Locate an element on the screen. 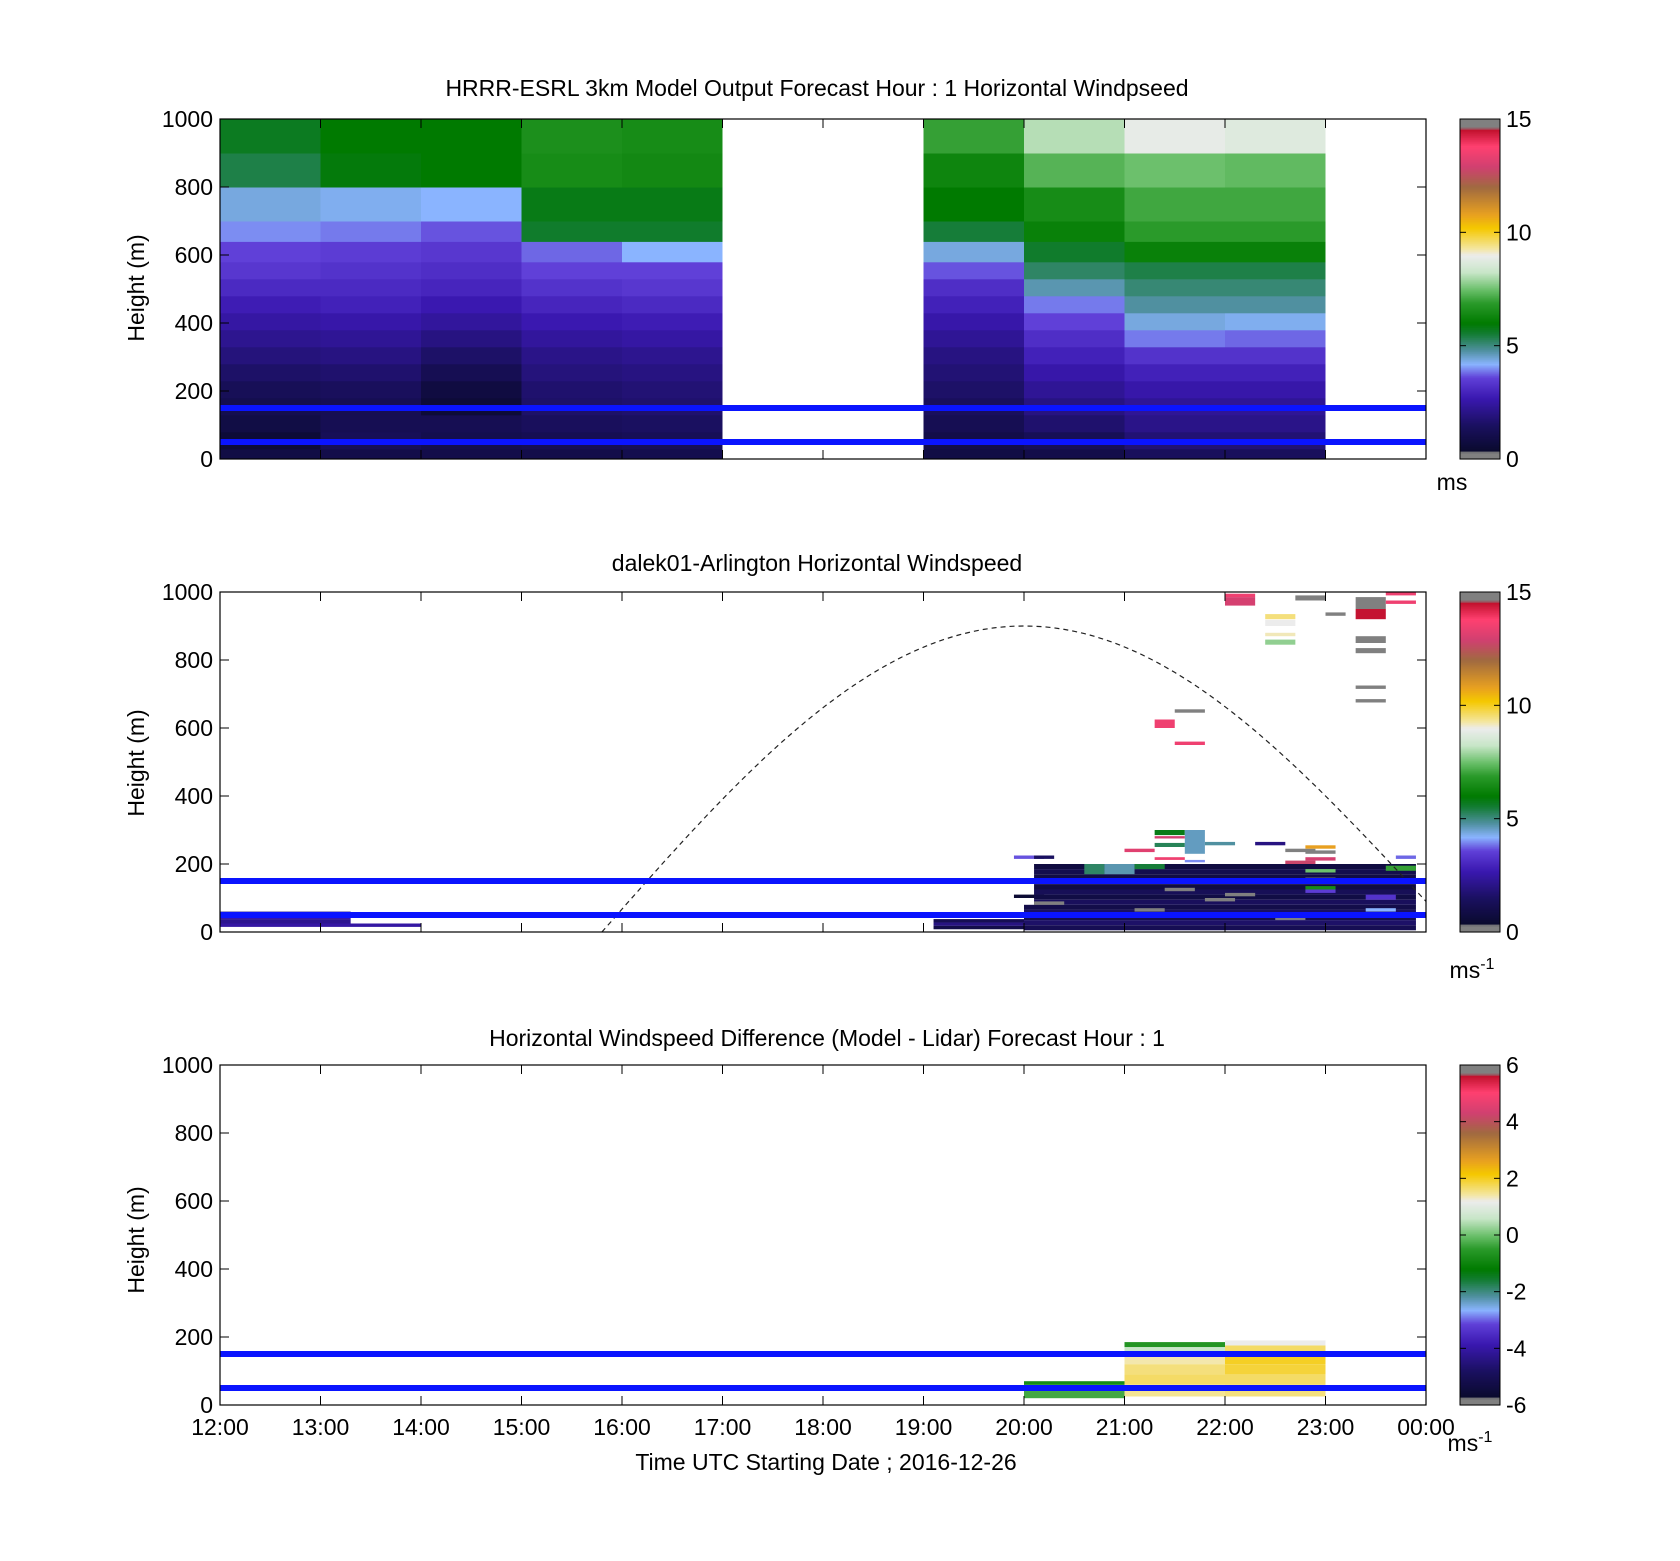  colorbar-tick-label: -4 is located at coordinates (1516, 1348).